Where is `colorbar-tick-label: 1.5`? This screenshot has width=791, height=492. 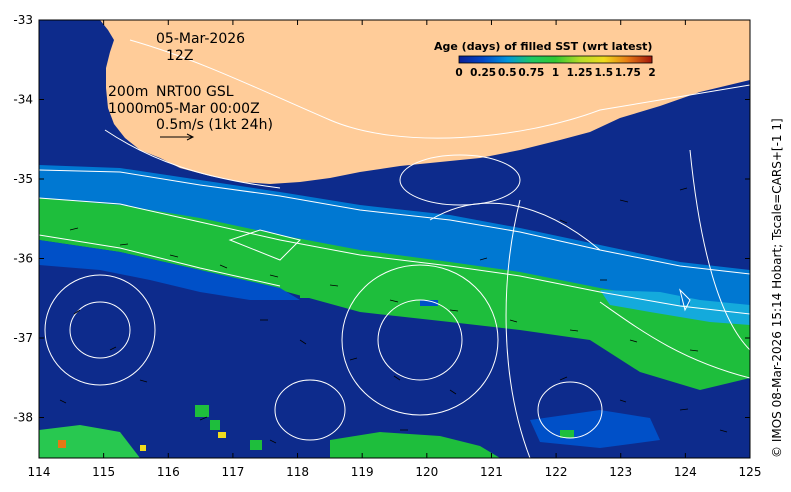 colorbar-tick-label: 1.5 is located at coordinates (603, 73).